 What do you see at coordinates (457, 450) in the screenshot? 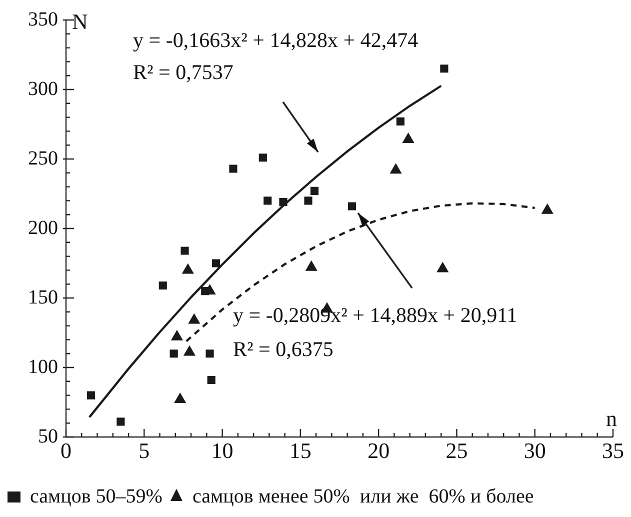
I see `x-tick-label: 25` at bounding box center [457, 450].